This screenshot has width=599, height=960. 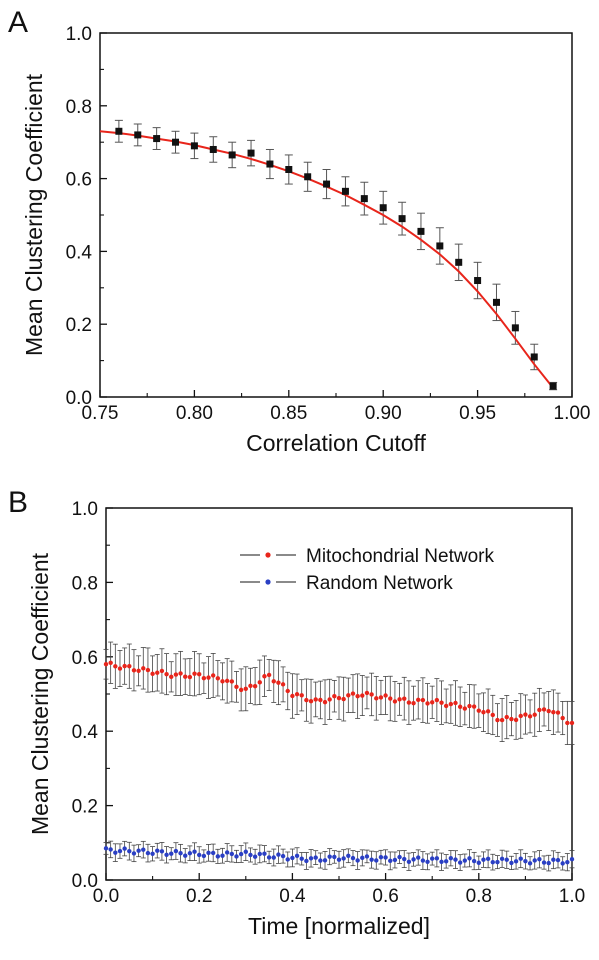 I want to click on y-tick-label: 0.4, so click(x=79, y=252).